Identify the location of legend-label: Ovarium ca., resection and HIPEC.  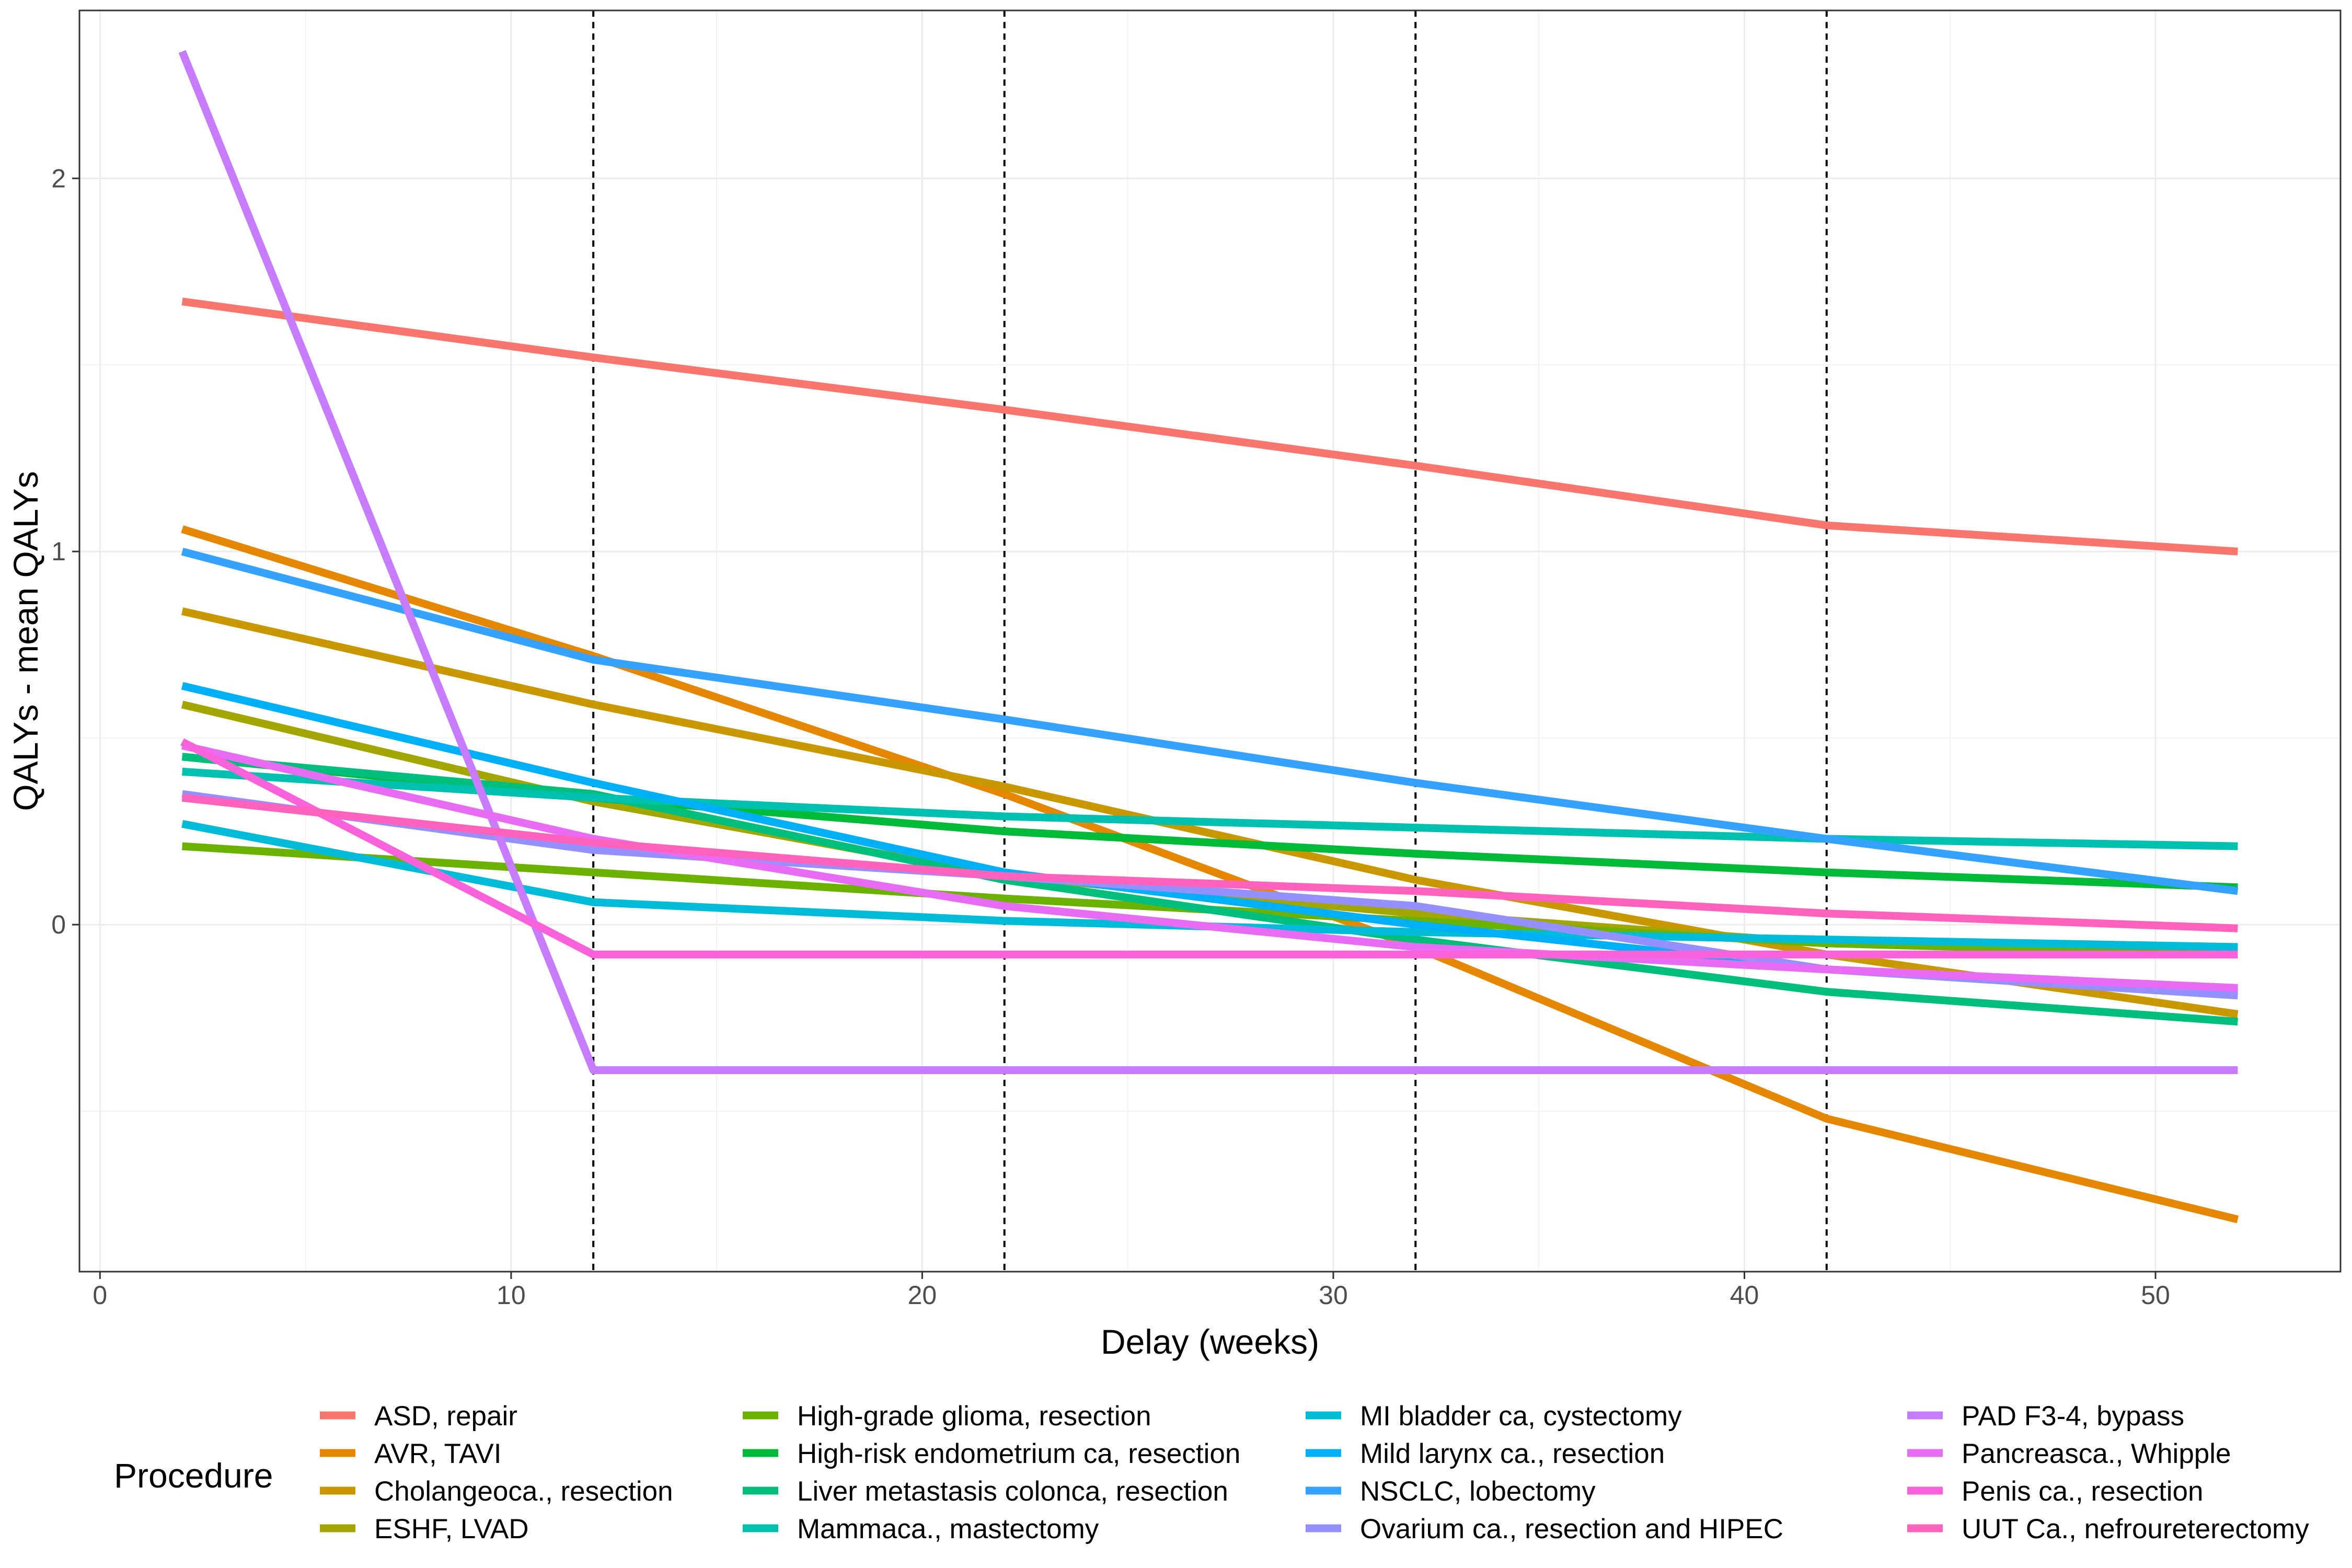
(1571, 1529).